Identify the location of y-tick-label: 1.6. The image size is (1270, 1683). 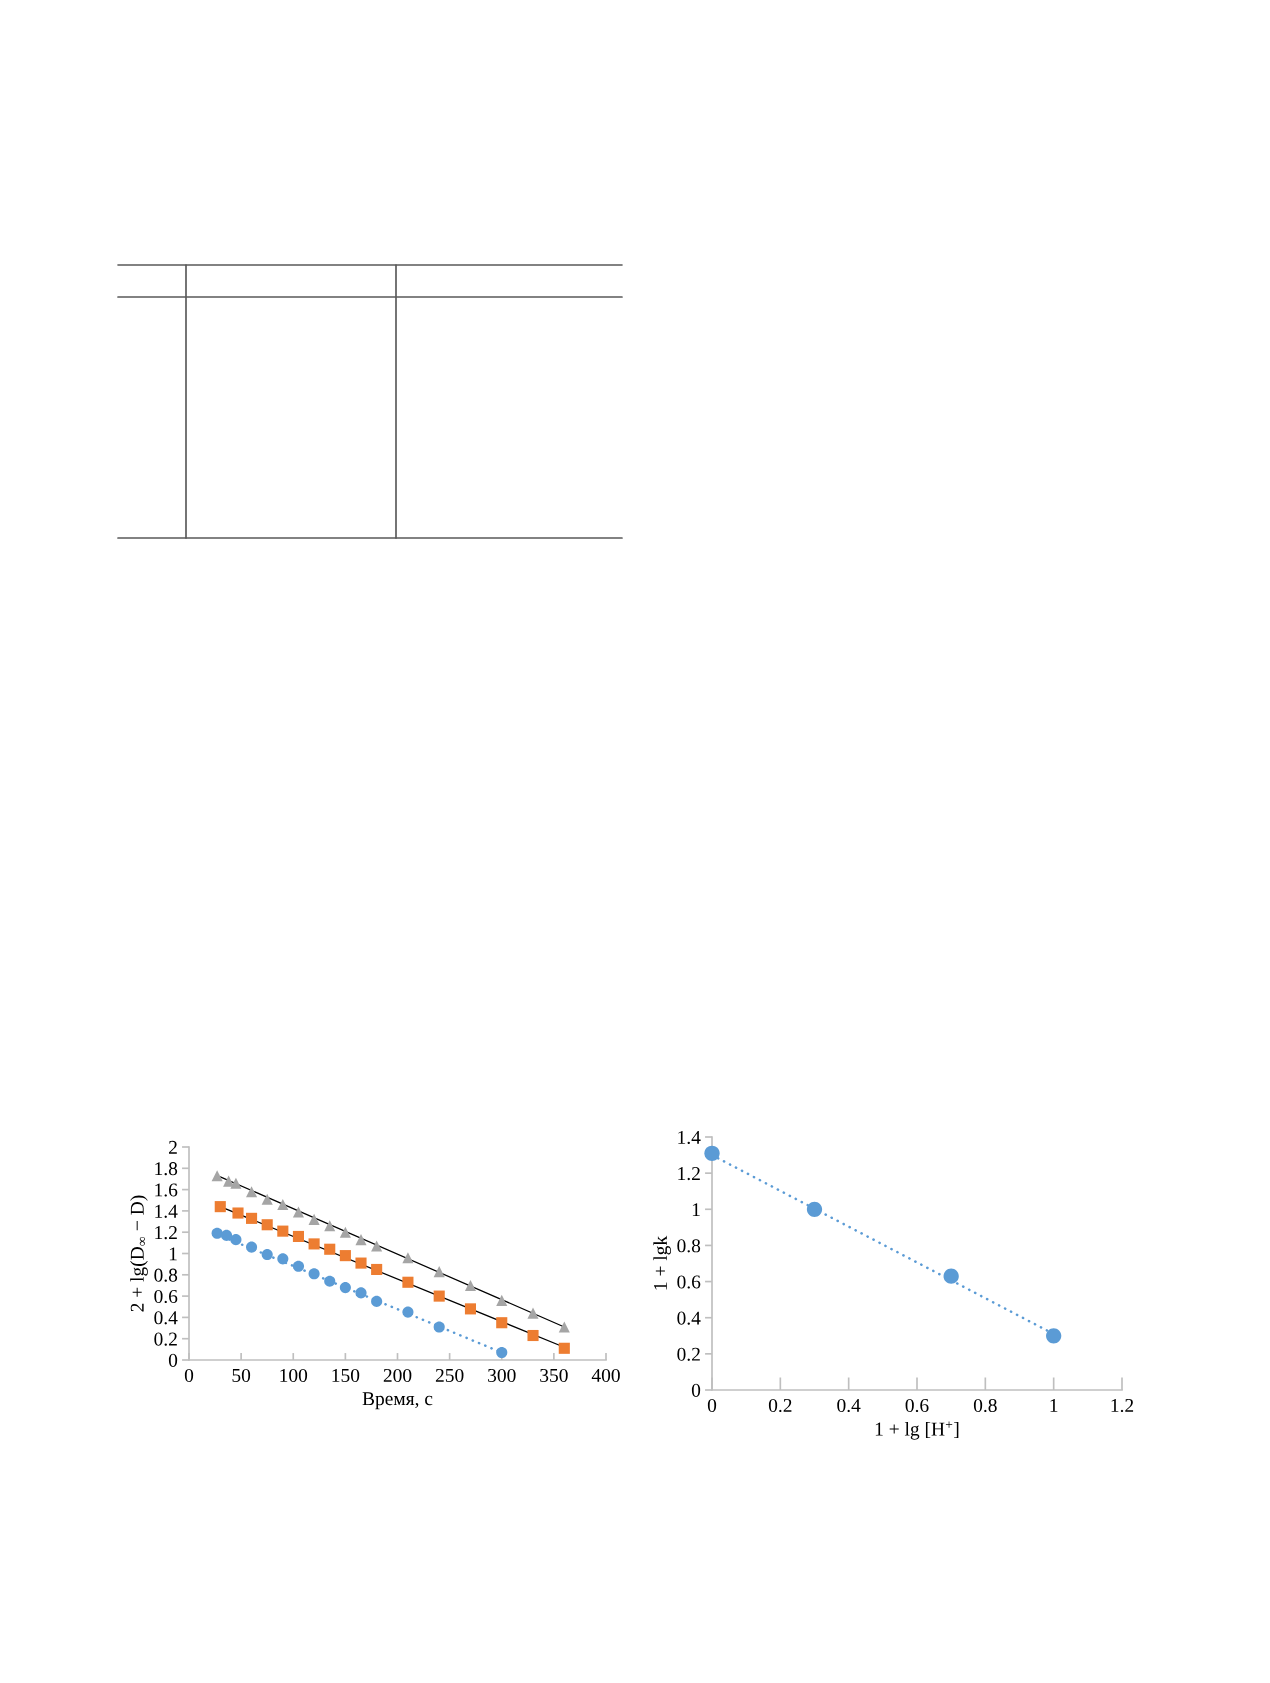
(166, 1190).